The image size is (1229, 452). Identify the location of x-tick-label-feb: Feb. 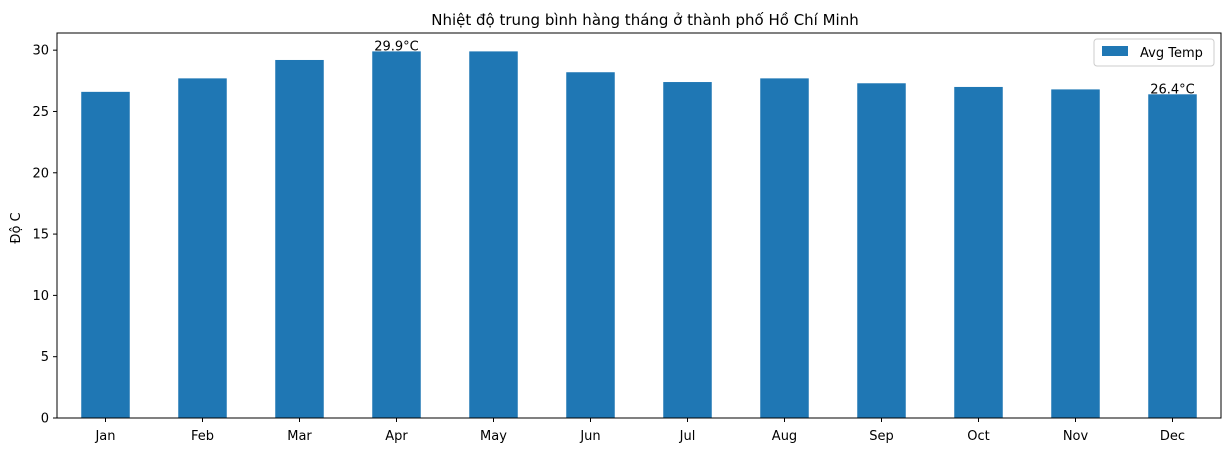
(202, 436).